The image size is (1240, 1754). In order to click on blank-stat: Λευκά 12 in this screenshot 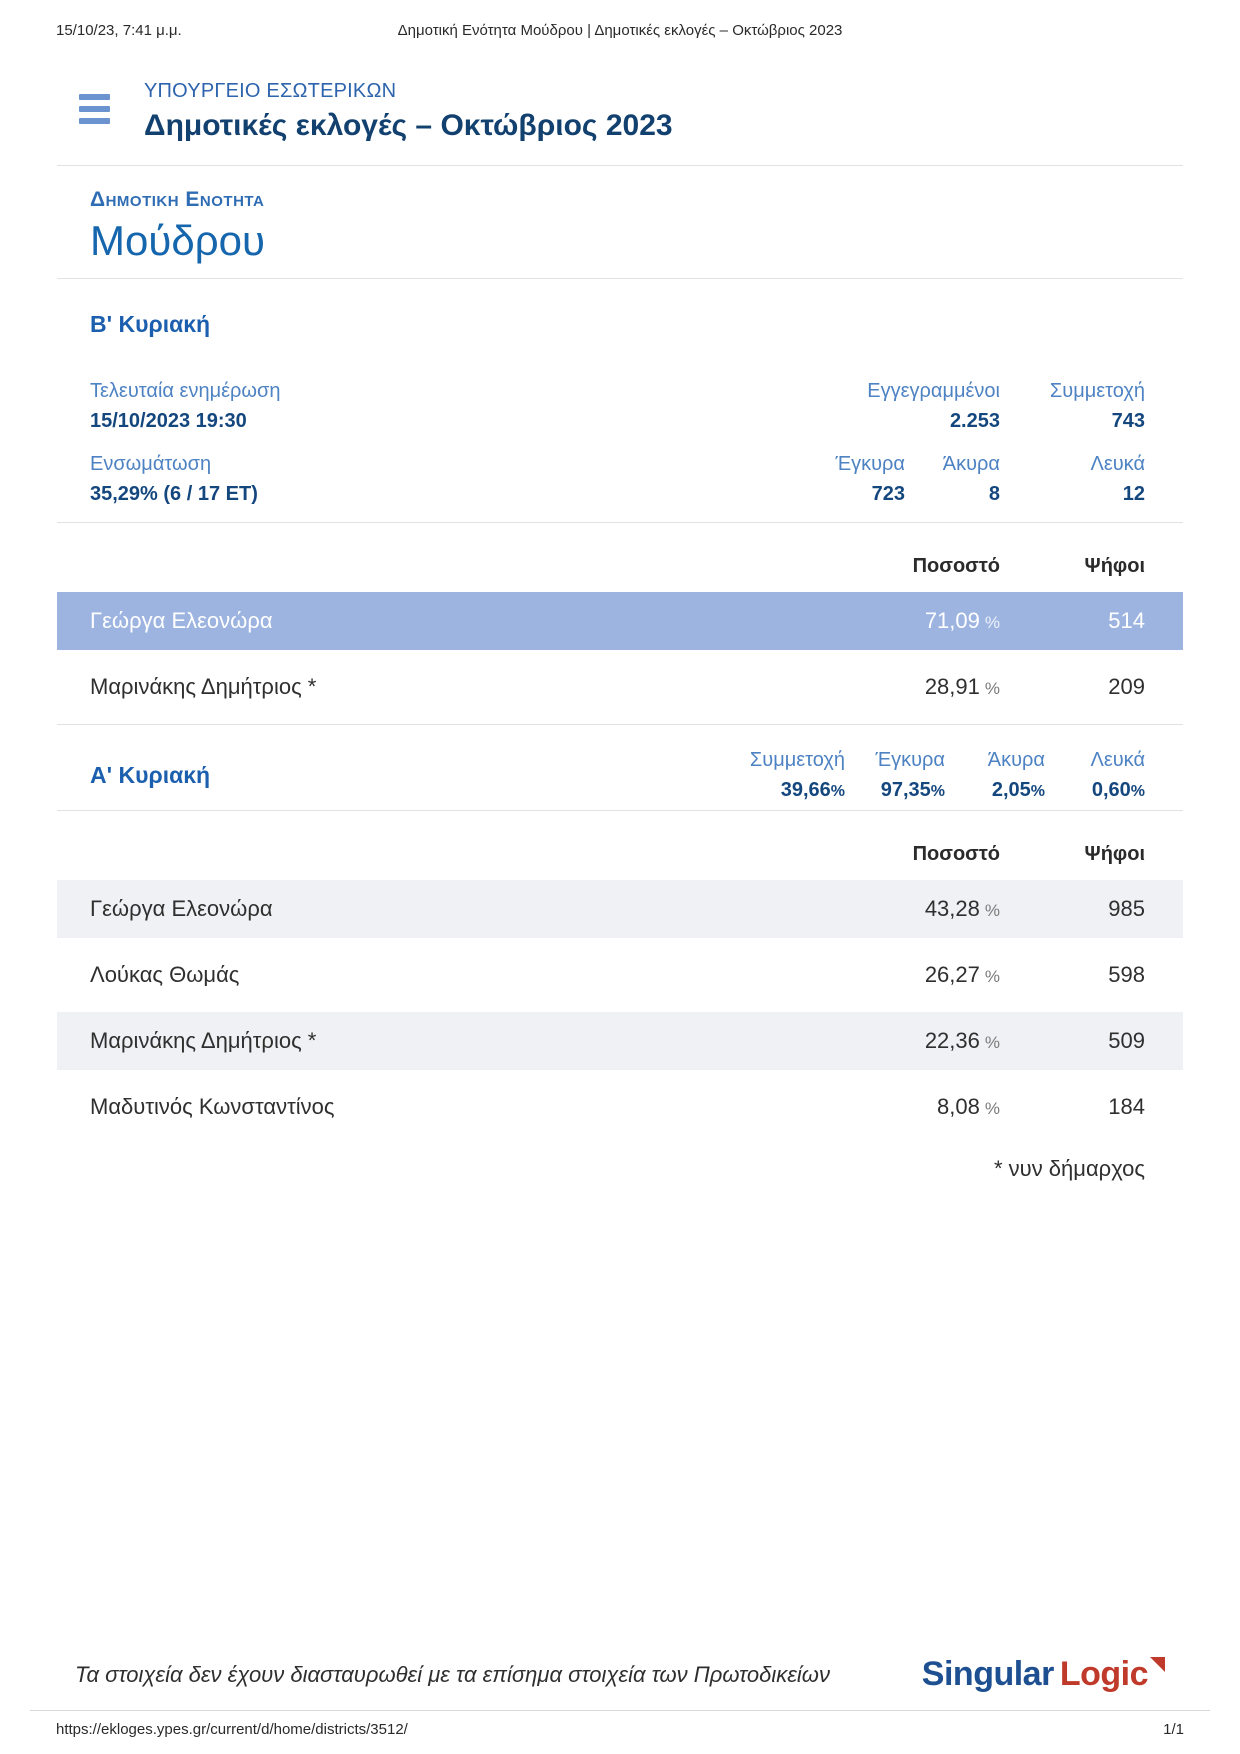, I will do `click(1072, 479)`.